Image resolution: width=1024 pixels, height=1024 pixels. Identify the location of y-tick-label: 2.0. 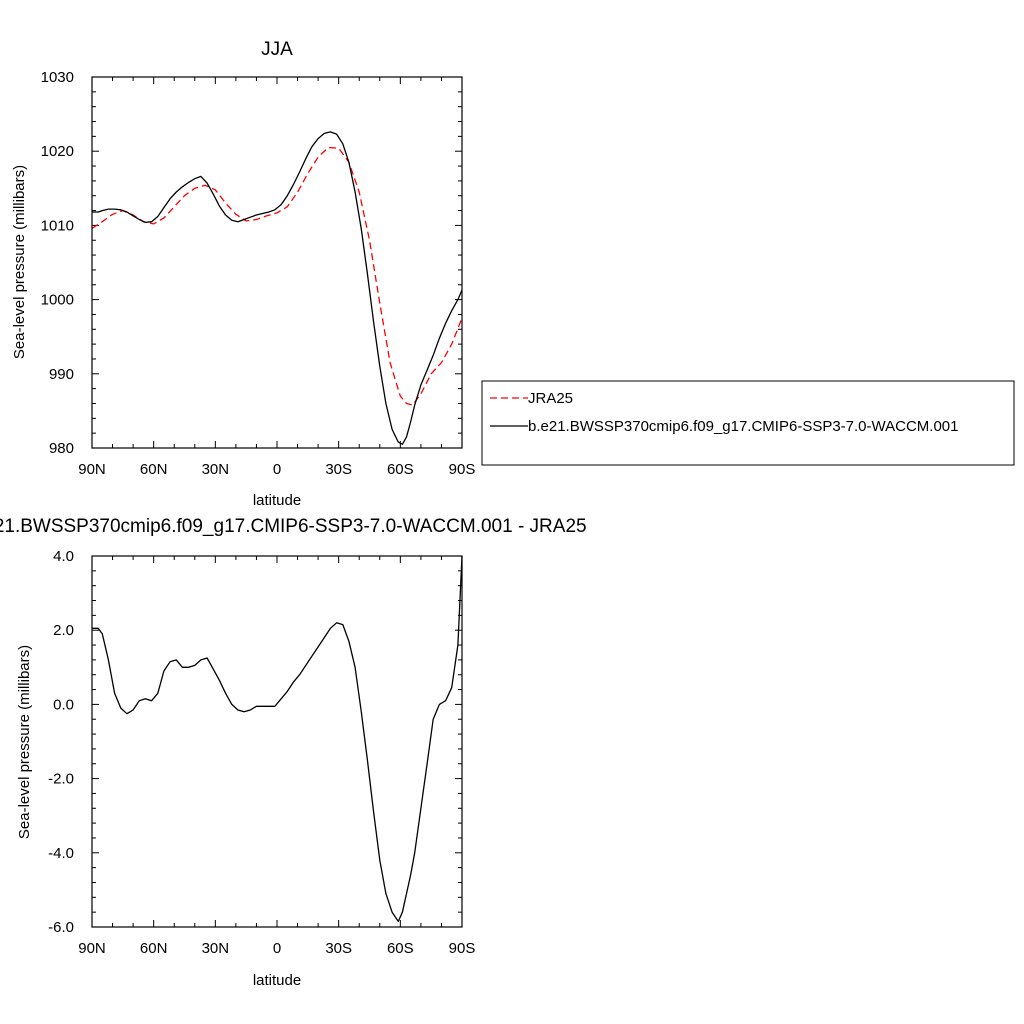
(63, 630).